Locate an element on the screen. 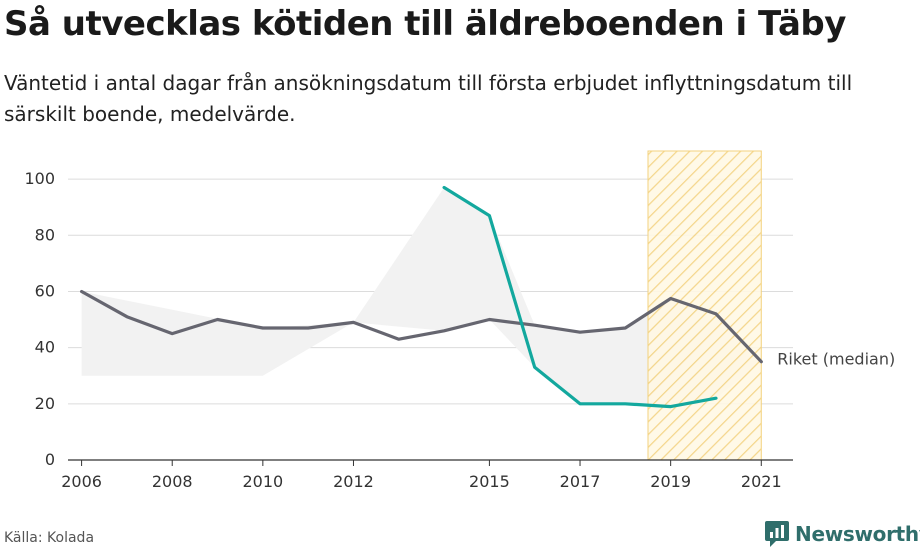 Image resolution: width=920 pixels, height=552 pixels. riket-median-series-line is located at coordinates (421, 326).